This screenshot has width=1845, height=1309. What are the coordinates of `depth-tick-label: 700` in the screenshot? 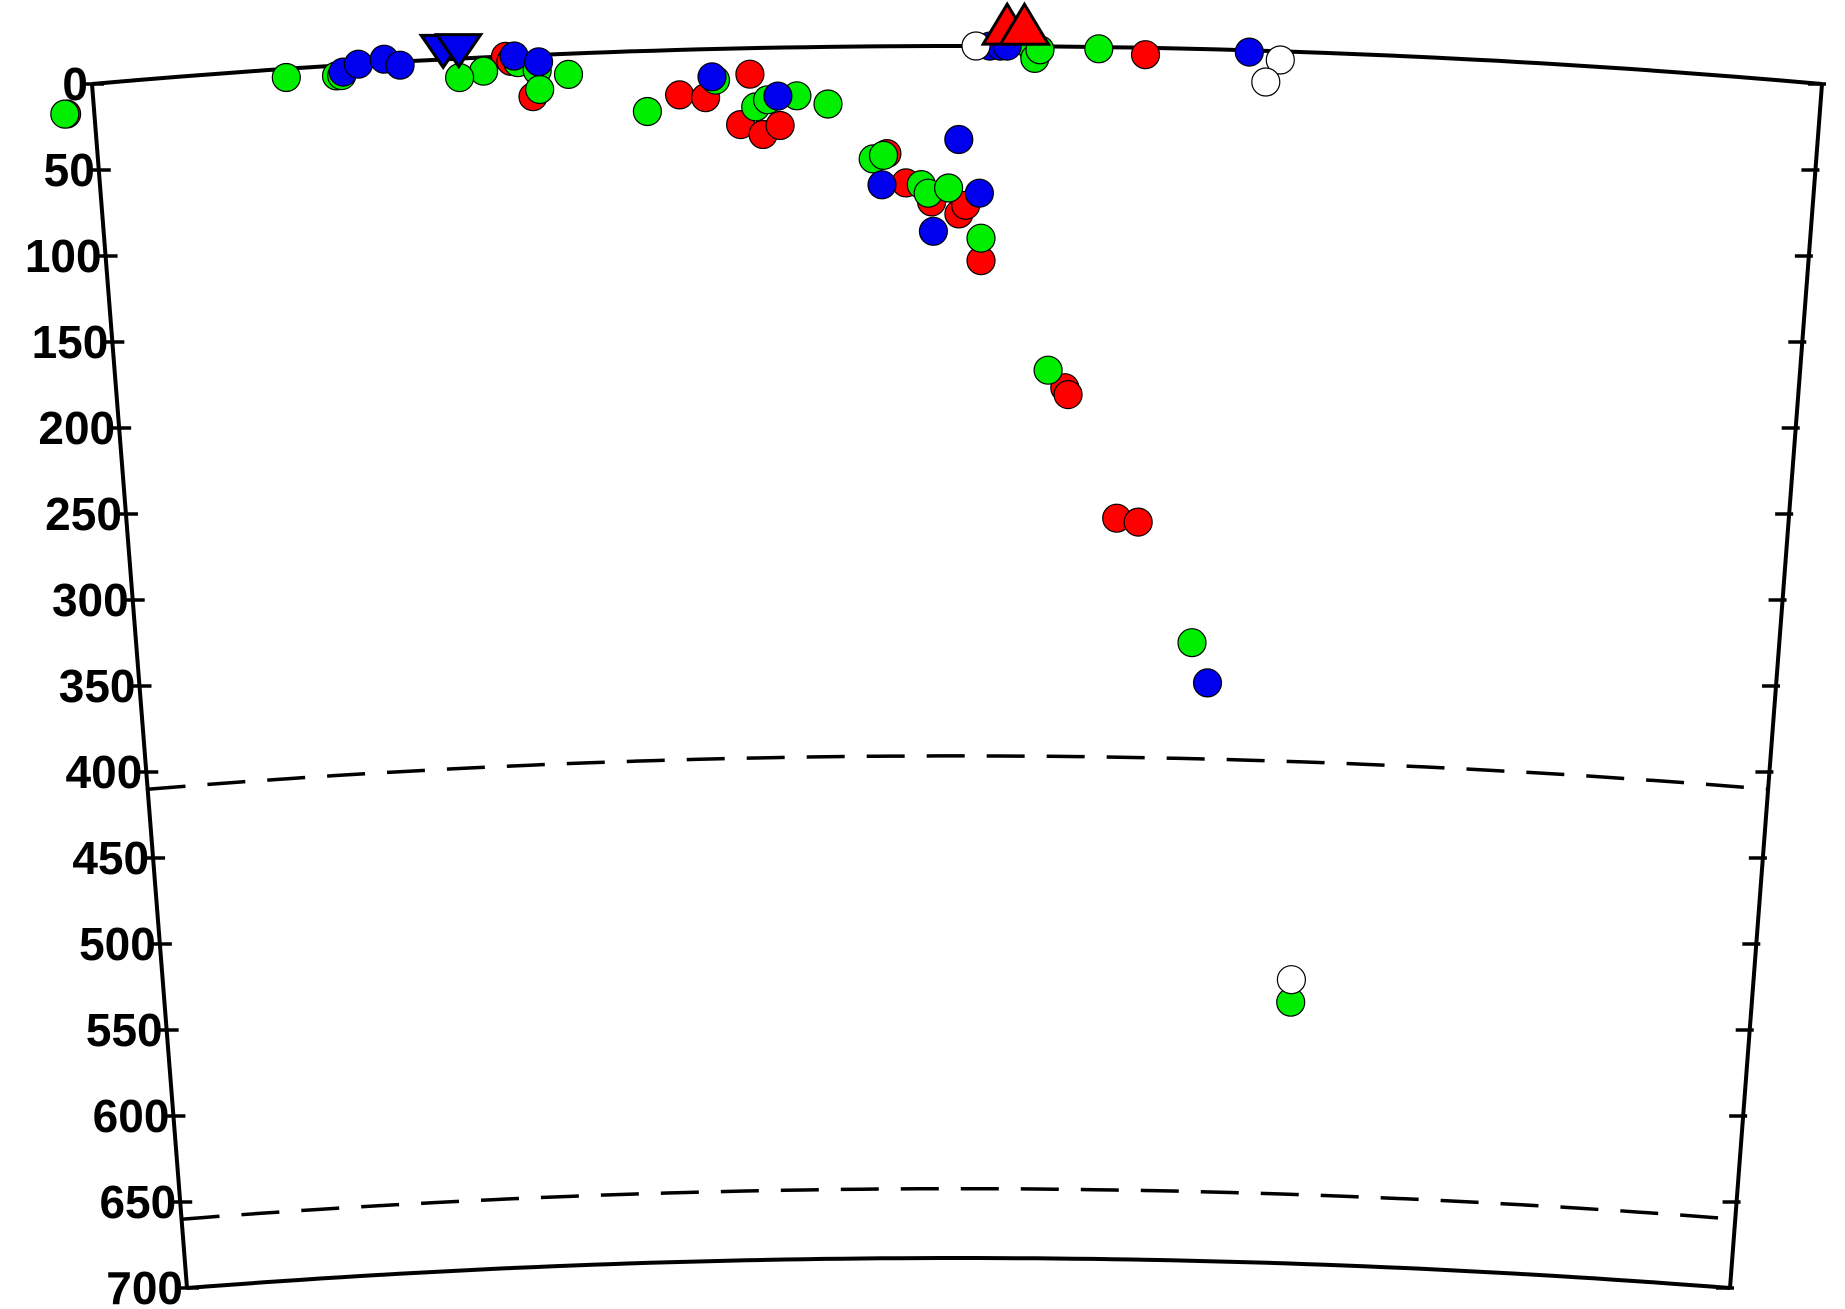 It's located at (144, 1285).